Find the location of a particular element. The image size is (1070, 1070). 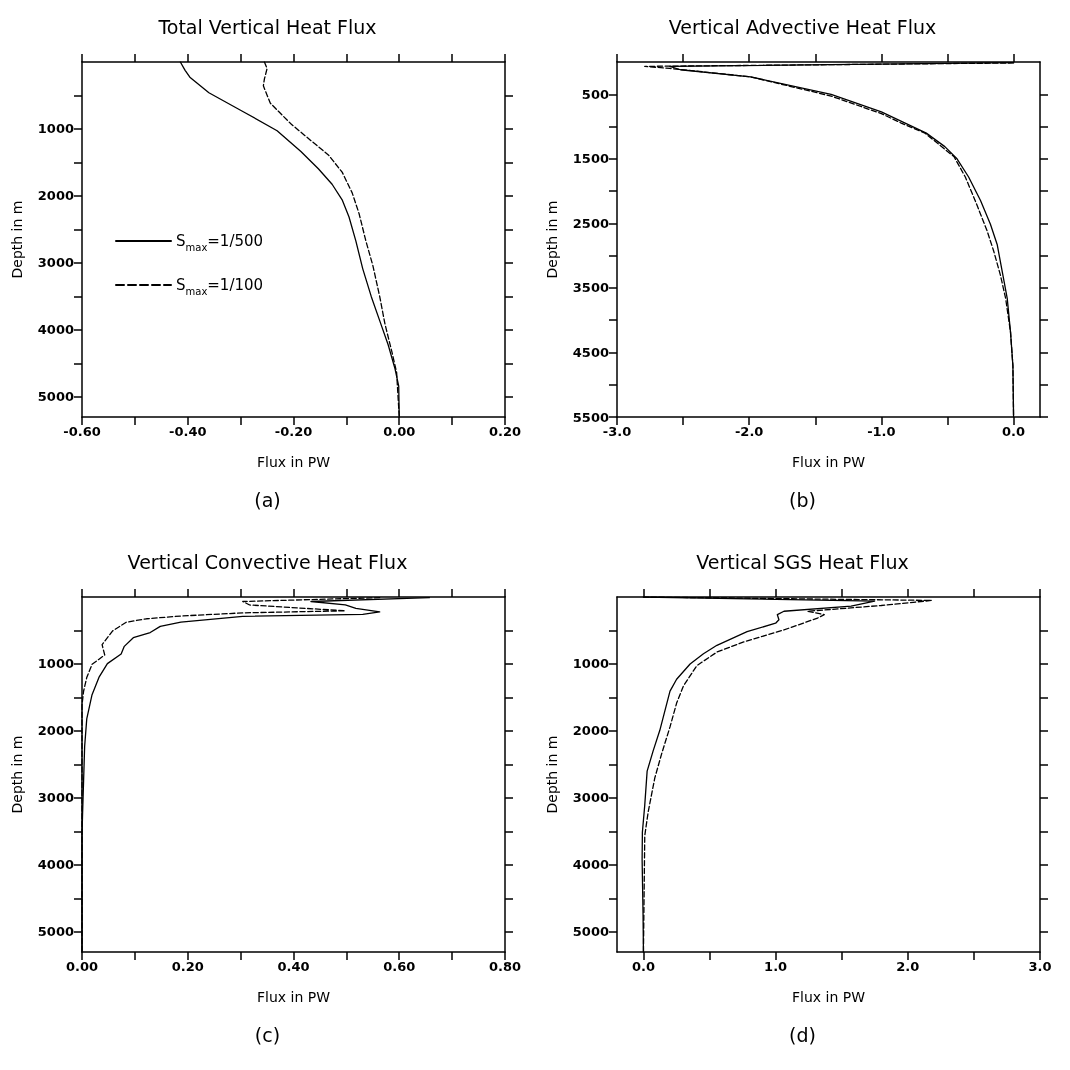

x-tick-label: 3.0 is located at coordinates (1040, 966).